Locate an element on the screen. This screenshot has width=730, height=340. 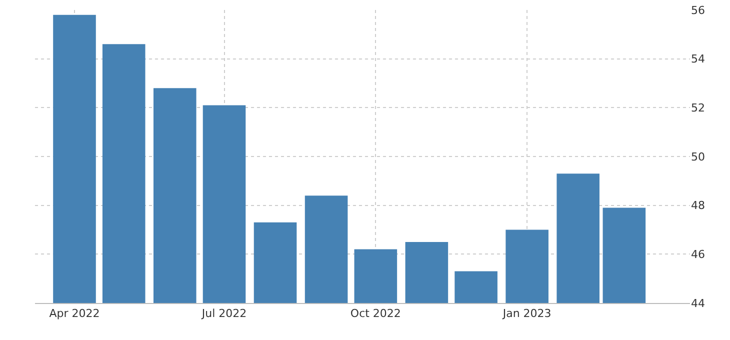
x-tick-label: Apr 2022 is located at coordinates (74, 313).